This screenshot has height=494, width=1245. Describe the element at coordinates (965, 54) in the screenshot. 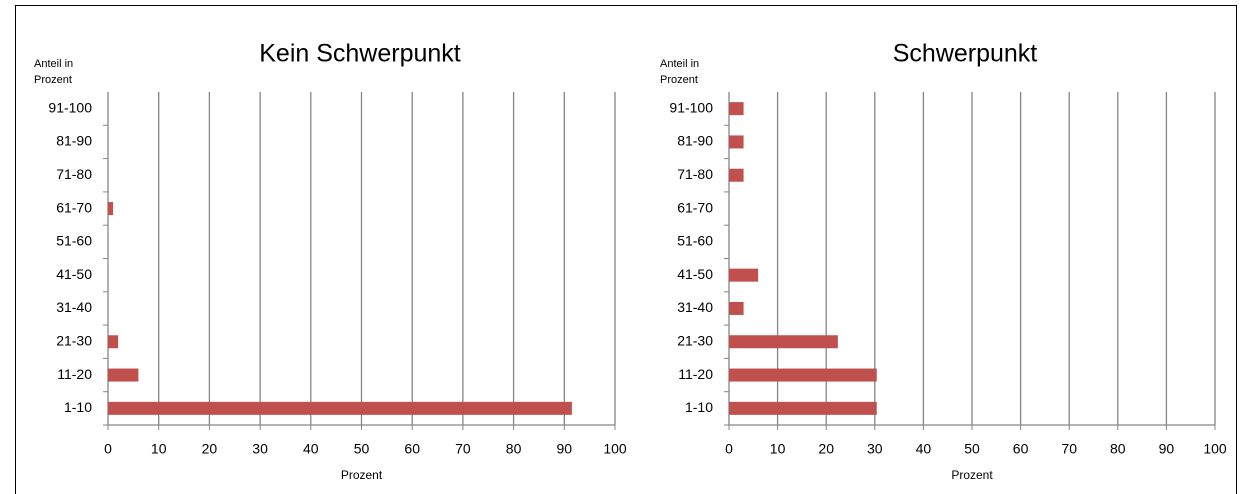

I see `chart-title: Schwerpunkt` at that location.